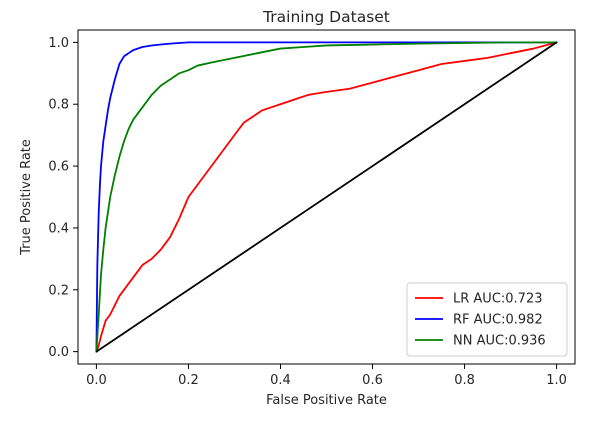 Image resolution: width=616 pixels, height=424 pixels. I want to click on legend: LR AUC:0.723 RF AUC:0.982 NN AUC:0.936, so click(487, 319).